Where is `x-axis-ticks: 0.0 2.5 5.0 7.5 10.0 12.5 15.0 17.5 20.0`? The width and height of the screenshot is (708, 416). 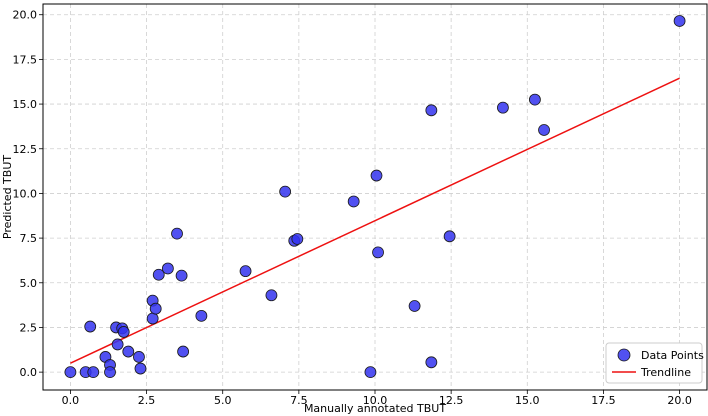 x-axis-ticks: 0.0 2.5 5.0 7.5 10.0 12.5 15.0 17.5 20.0 is located at coordinates (377, 398).